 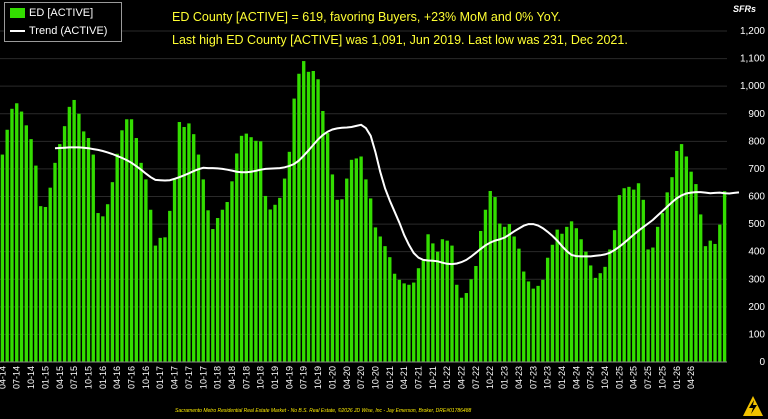 What do you see at coordinates (51, 13) in the screenshot?
I see `legend-item-bars: ED [ACTIVE]` at bounding box center [51, 13].